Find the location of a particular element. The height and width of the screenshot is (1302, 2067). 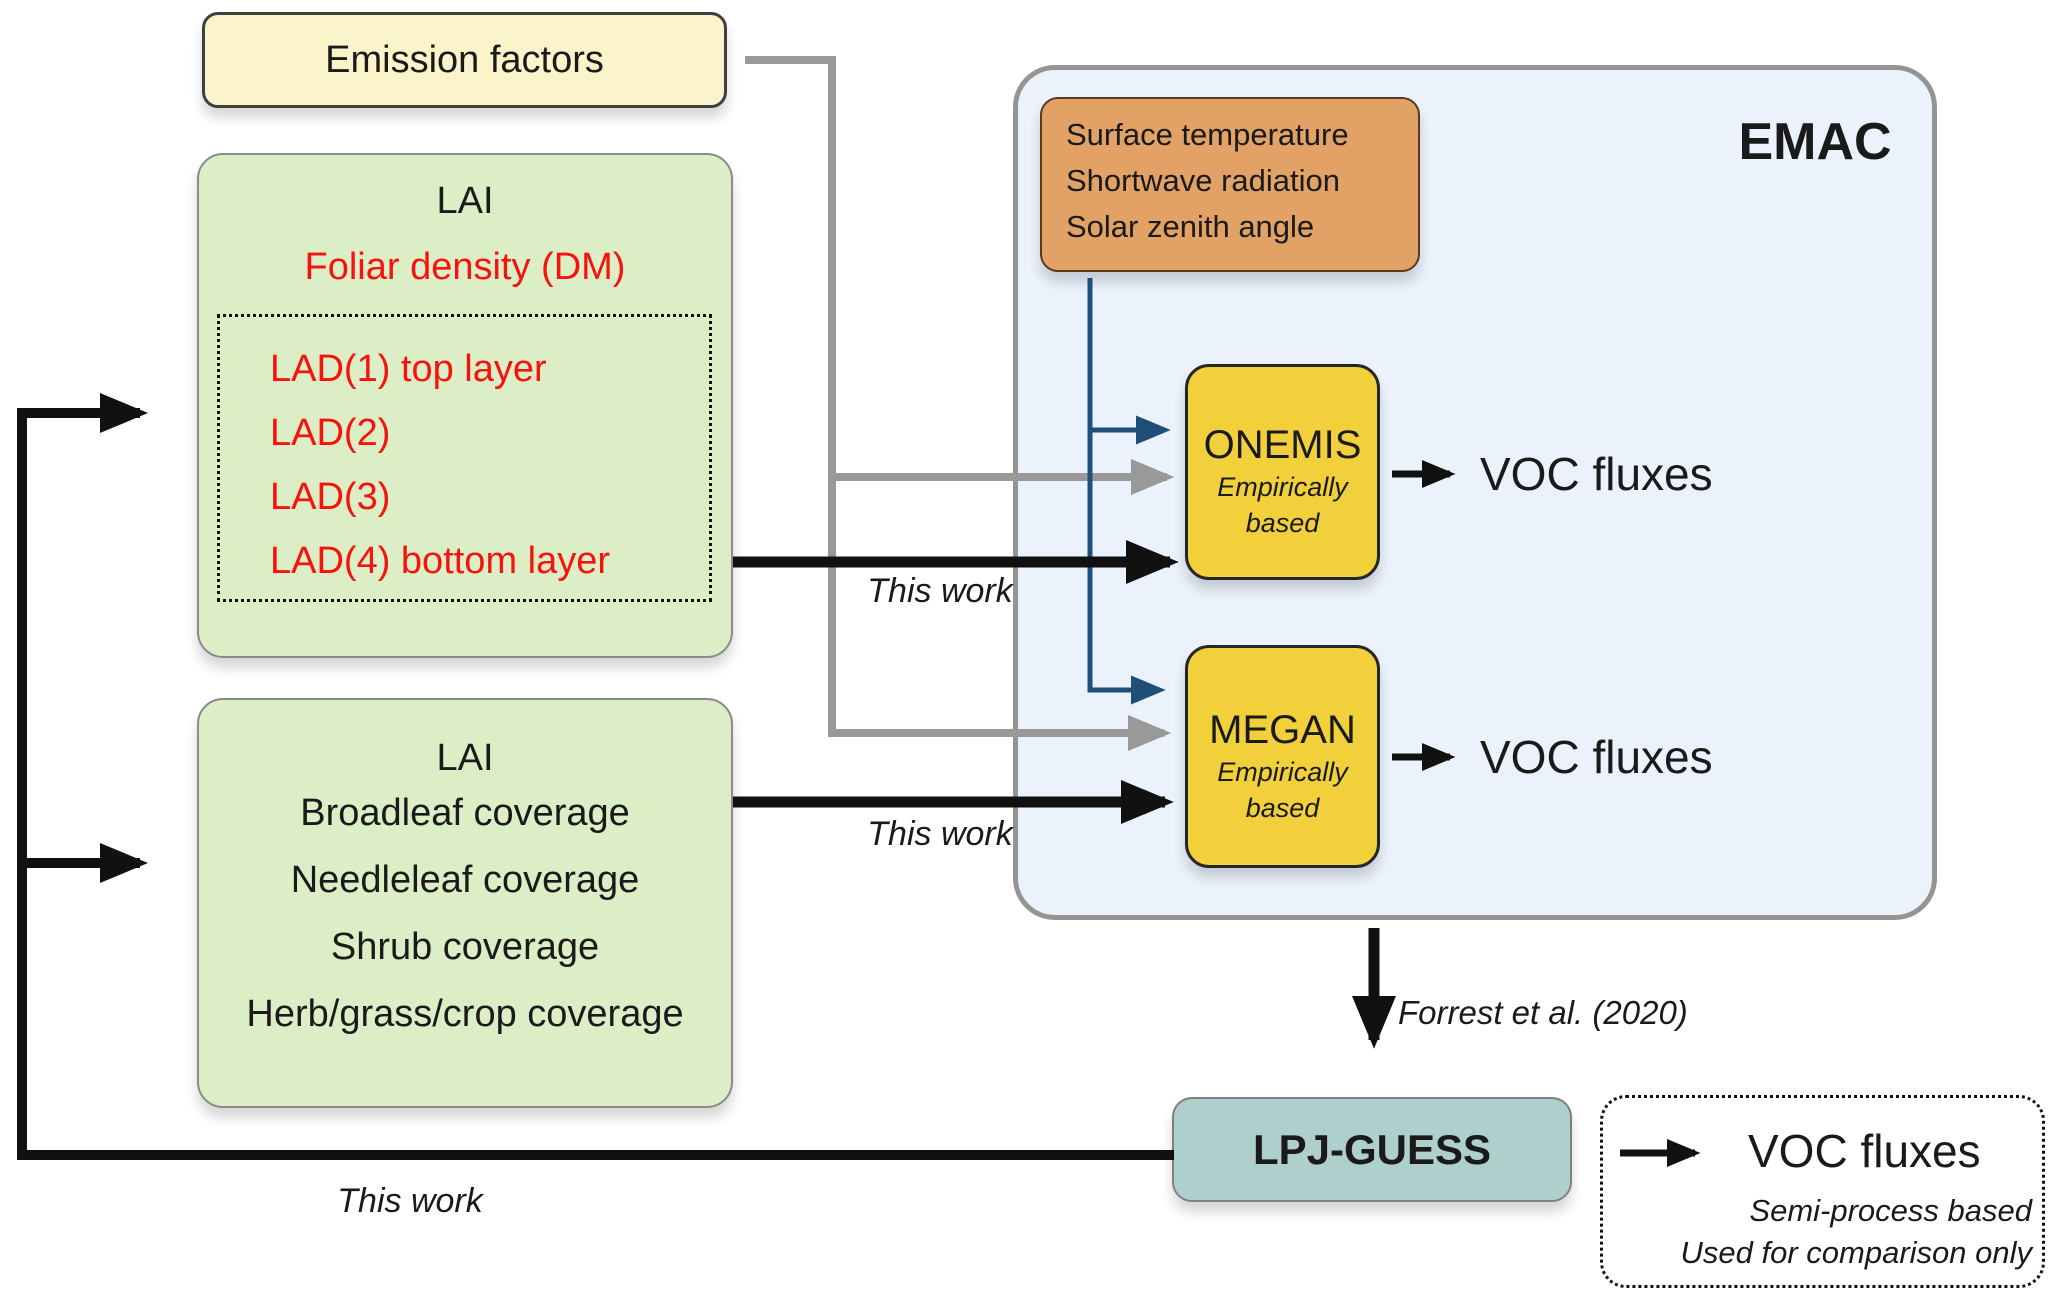

forrest-reference-label: Forrest et al. (2020) is located at coordinates (1543, 1012).